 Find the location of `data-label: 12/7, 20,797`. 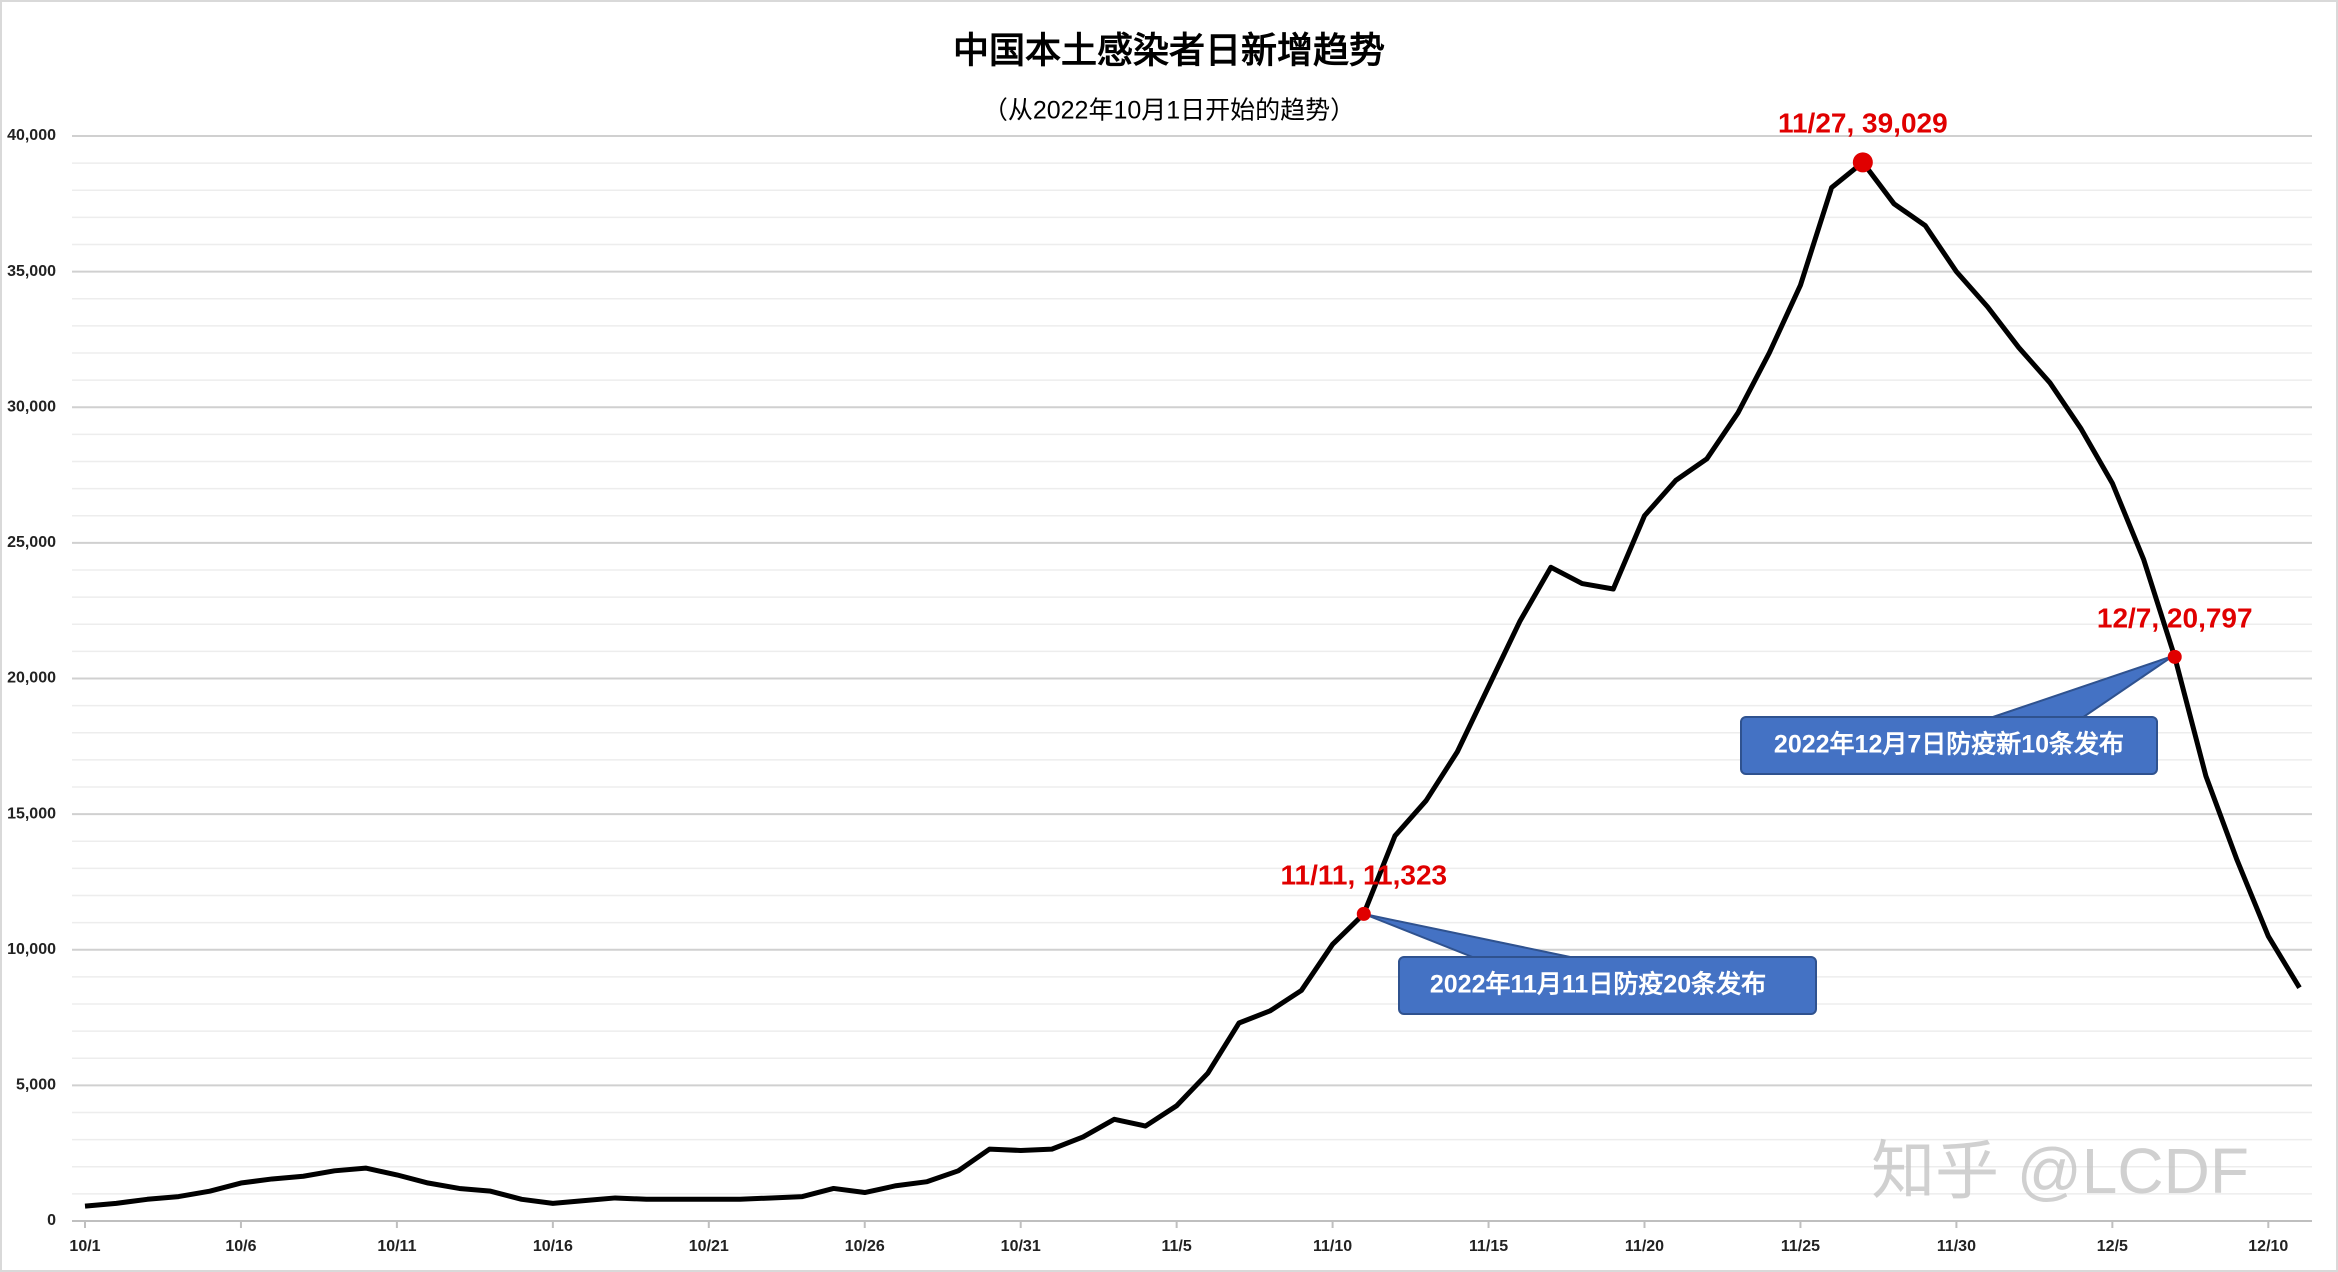

data-label: 12/7, 20,797 is located at coordinates (2175, 617).